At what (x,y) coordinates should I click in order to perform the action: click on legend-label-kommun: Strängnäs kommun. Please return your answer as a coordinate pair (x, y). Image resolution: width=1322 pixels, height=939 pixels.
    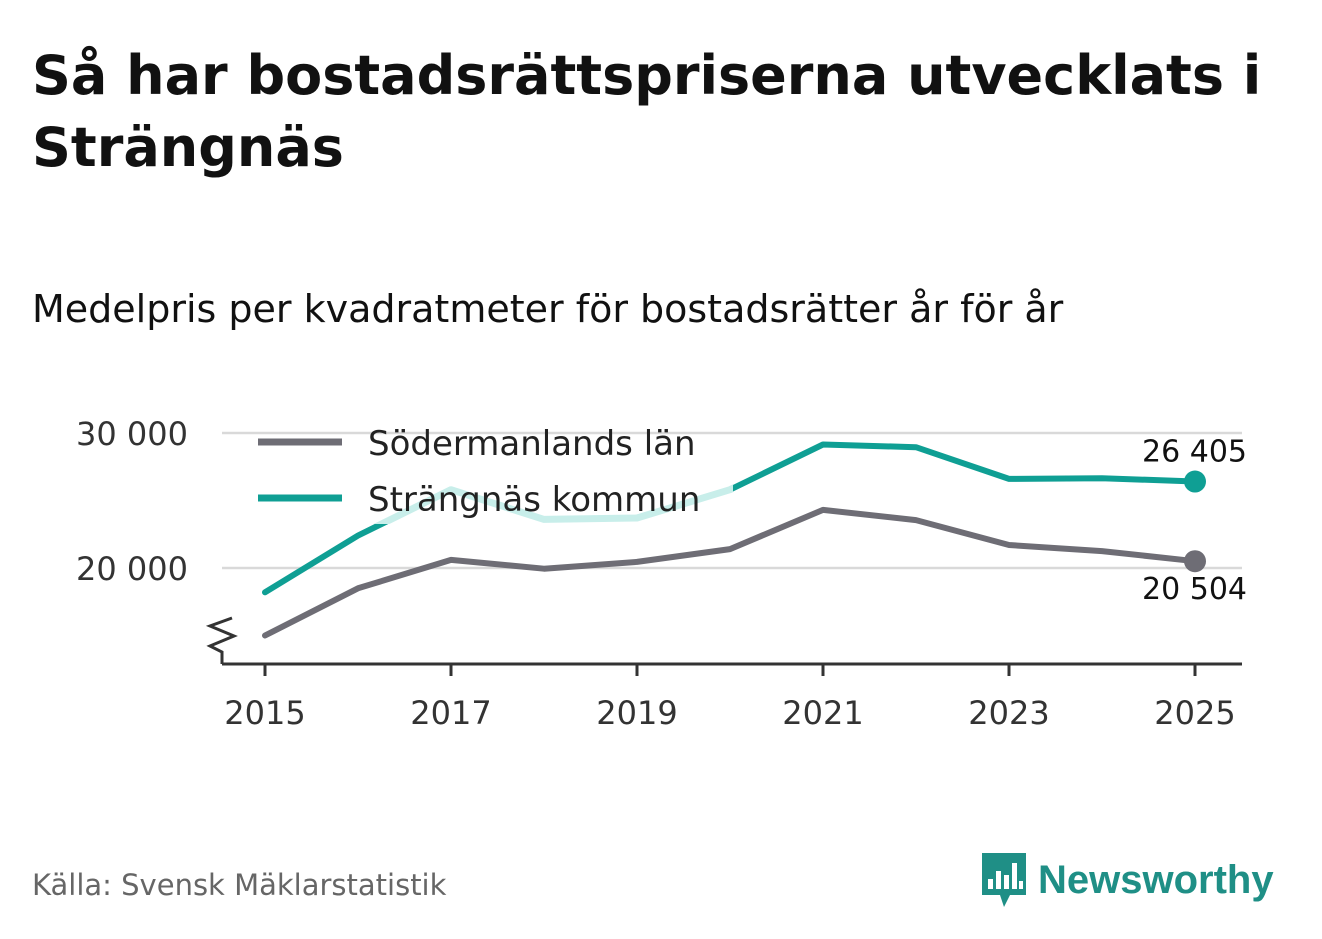
    Looking at the image, I should click on (534, 500).